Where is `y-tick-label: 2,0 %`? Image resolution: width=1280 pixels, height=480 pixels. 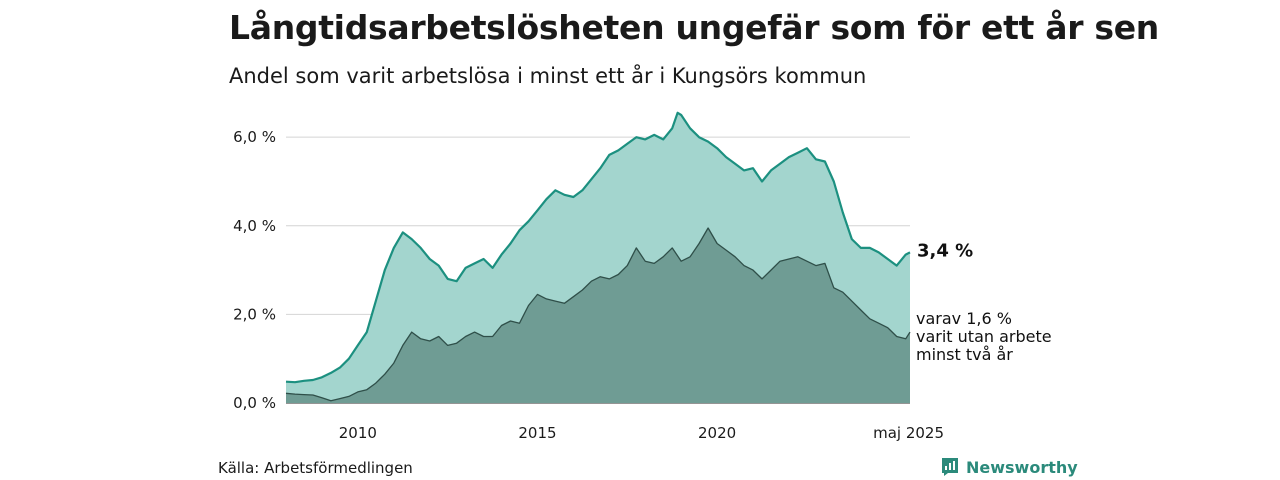 y-tick-label: 2,0 % is located at coordinates (254, 314).